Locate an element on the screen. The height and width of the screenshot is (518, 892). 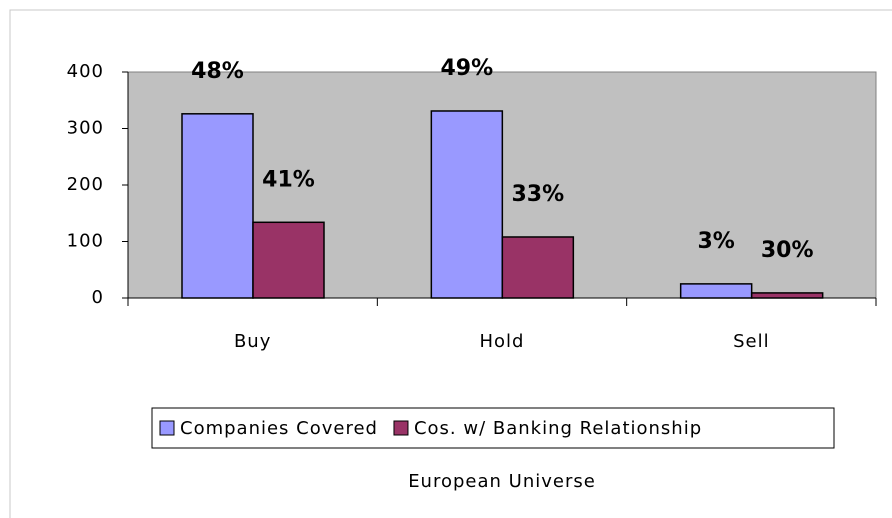
x-tick-label: Sell is located at coordinates (751, 341).